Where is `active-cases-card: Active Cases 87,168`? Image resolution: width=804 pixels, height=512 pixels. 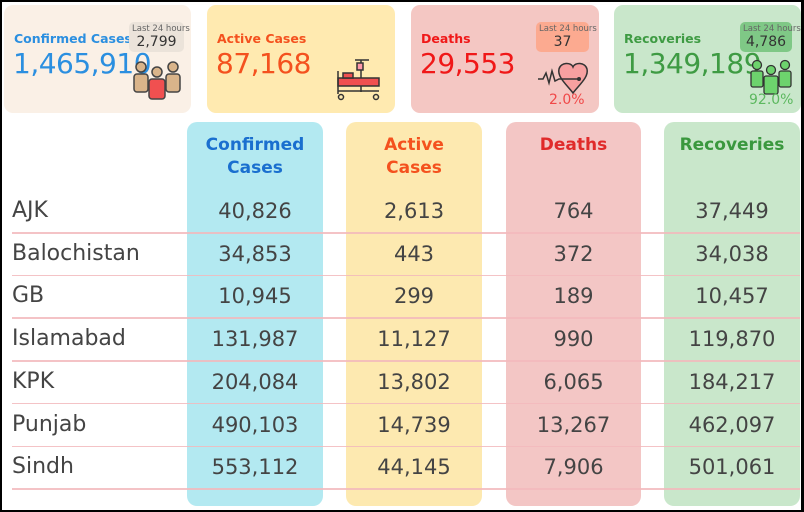 active-cases-card: Active Cases 87,168 is located at coordinates (301, 59).